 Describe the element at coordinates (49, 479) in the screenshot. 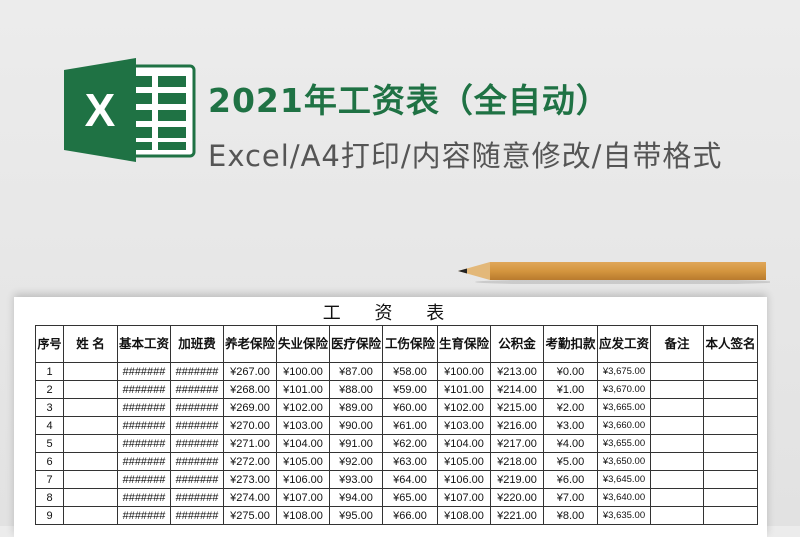

I see `table-cell: 7` at that location.